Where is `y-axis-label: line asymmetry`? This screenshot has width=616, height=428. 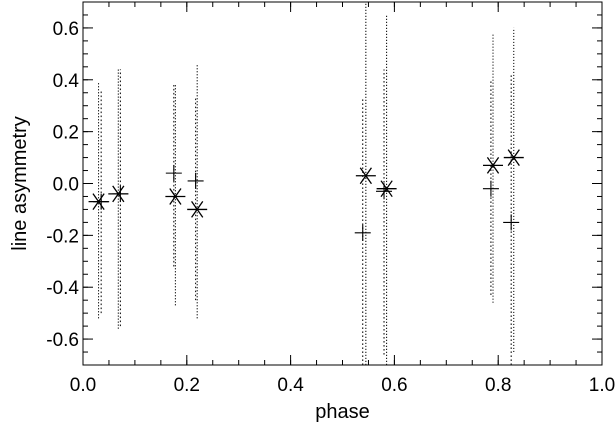 y-axis-label: line asymmetry is located at coordinates (20, 183).